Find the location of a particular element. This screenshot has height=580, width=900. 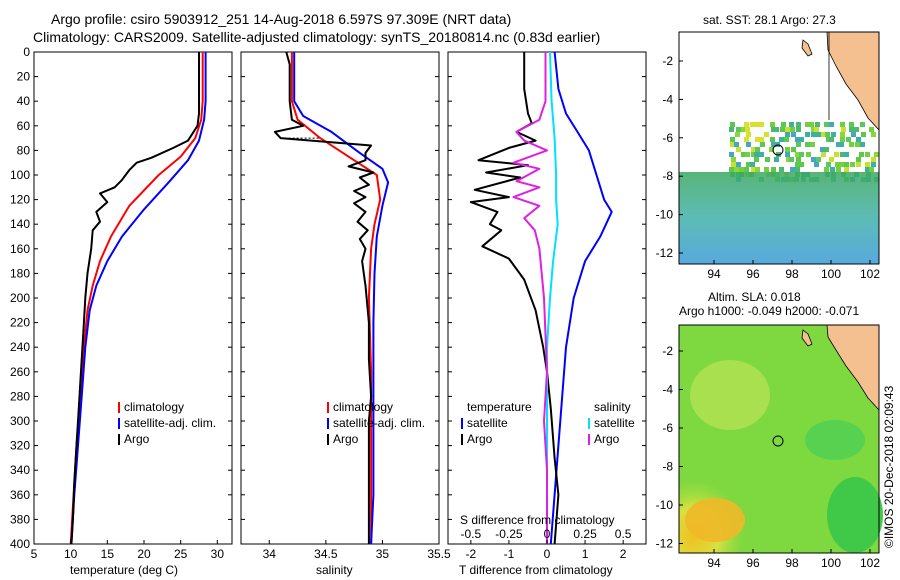

x-tick-label: 25 is located at coordinates (181, 554).